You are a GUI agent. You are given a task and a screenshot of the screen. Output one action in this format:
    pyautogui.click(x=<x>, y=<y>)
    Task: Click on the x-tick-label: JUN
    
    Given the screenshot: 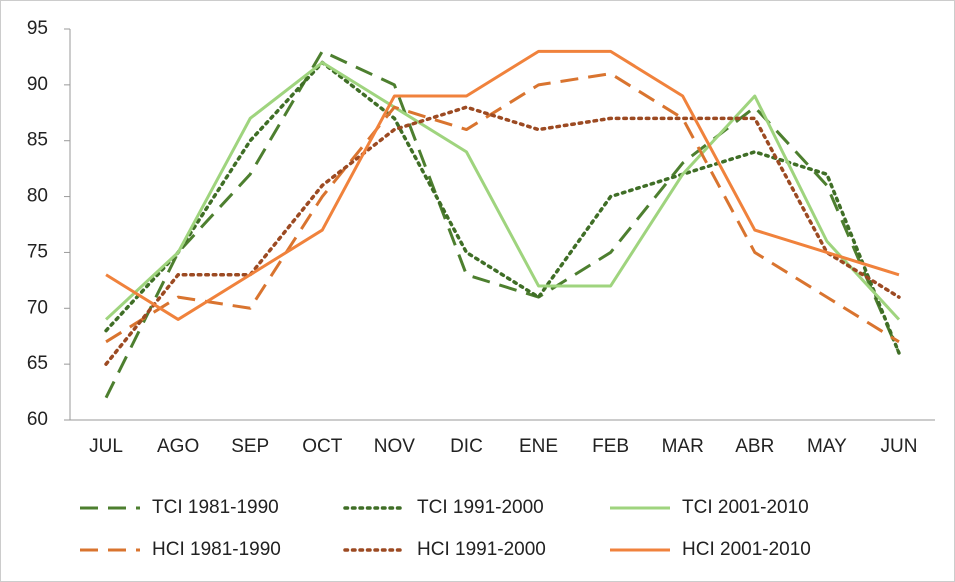 What is the action you would take?
    pyautogui.click(x=898, y=446)
    